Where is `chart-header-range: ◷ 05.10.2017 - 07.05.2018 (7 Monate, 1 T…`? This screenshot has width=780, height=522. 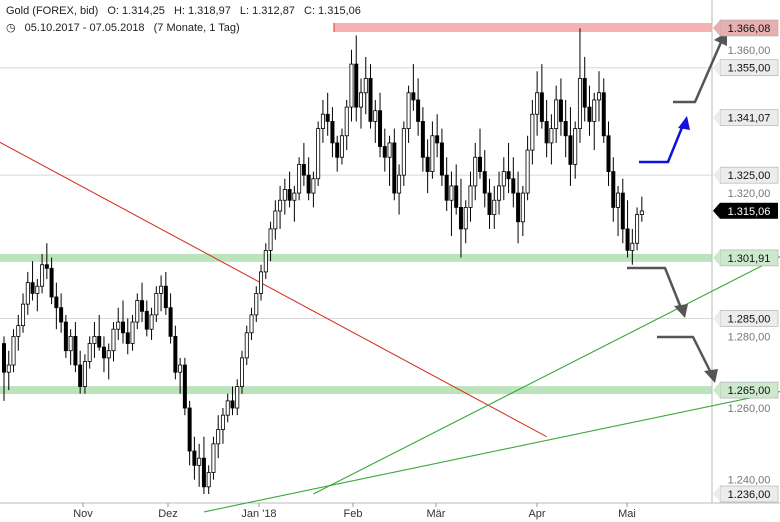
chart-header-range: ◷ 05.10.2017 - 07.05.2018 (7 Monate, 1 T… is located at coordinates (126, 27).